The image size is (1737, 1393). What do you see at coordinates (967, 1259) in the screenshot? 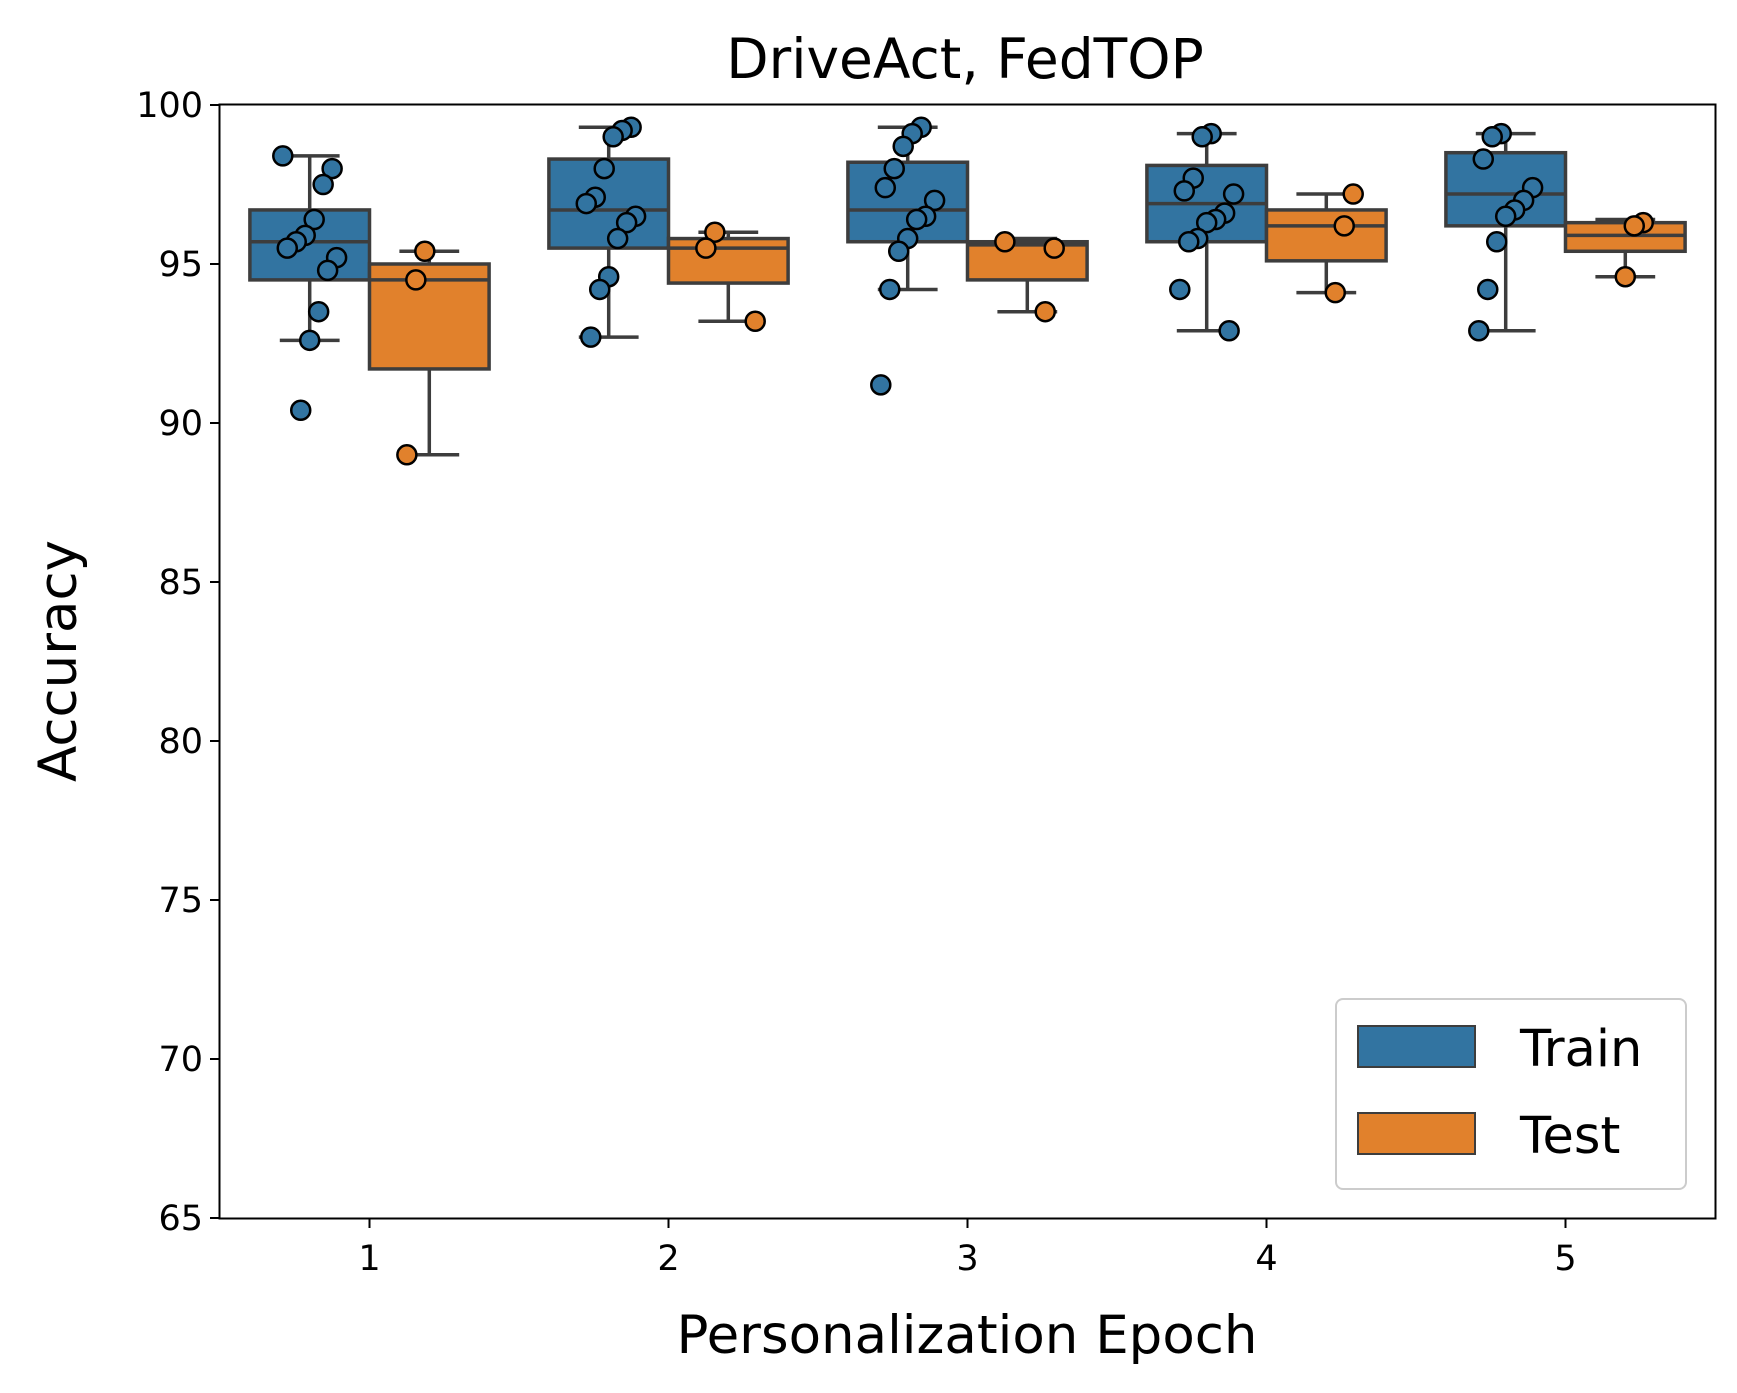
I see `x-tick-label: 3` at bounding box center [967, 1259].